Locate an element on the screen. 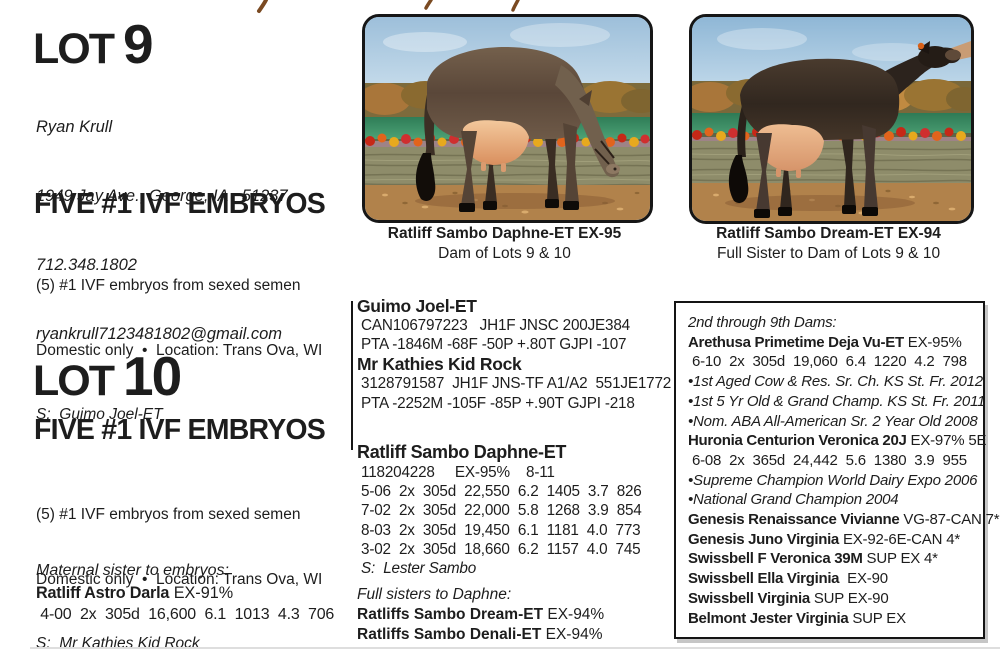  cow-daphne-illustration-icon is located at coordinates (507, 118).